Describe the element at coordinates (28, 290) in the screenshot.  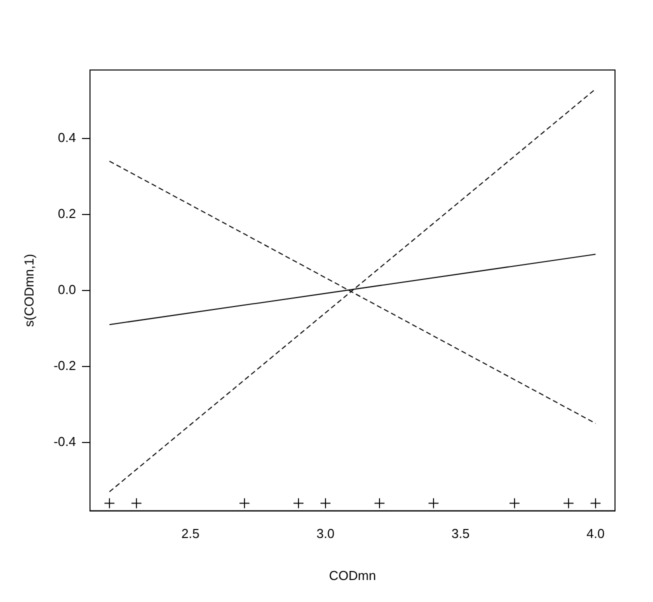
I see `y-axis-title: s(CODmn,1)` at that location.